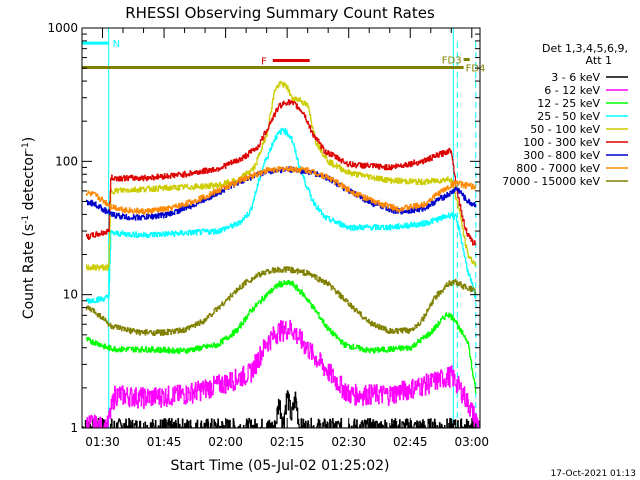  What do you see at coordinates (280, 13) in the screenshot?
I see `chart-title: RHESSI Observing Summary Count Rates` at bounding box center [280, 13].